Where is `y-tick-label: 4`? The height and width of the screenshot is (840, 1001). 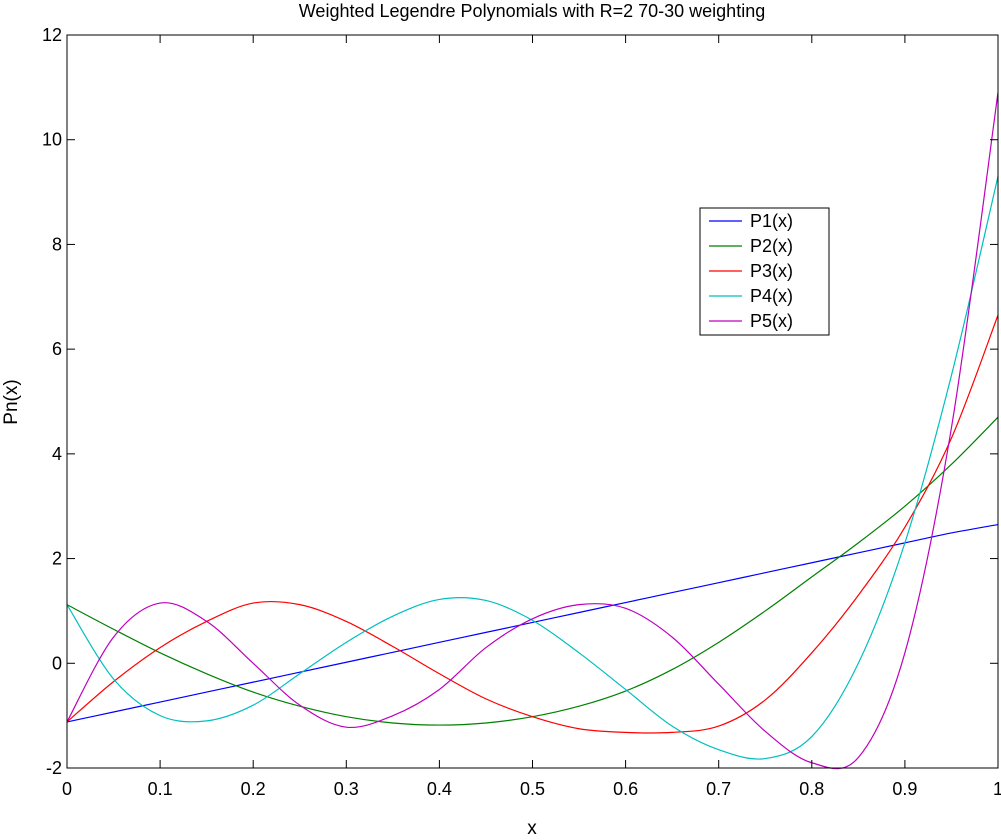 y-tick-label: 4 is located at coordinates (57, 454).